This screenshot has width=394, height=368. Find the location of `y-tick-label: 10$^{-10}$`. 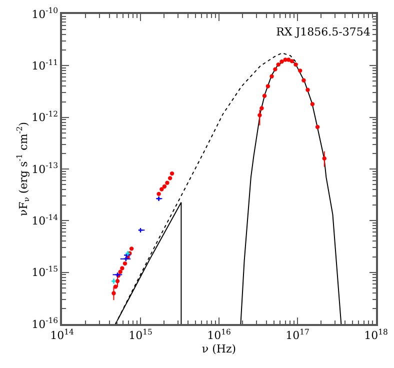

y-tick-label: 10$^{-10}$ is located at coordinates (45, 13).